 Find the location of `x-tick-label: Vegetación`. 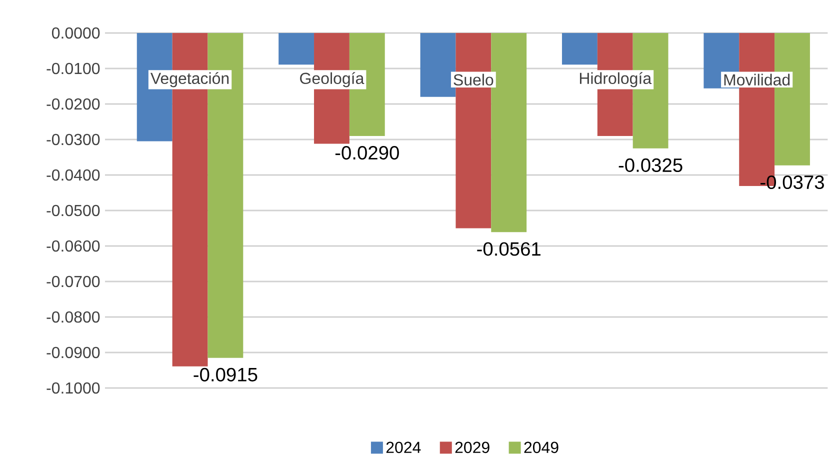

x-tick-label: Vegetación is located at coordinates (189, 80).